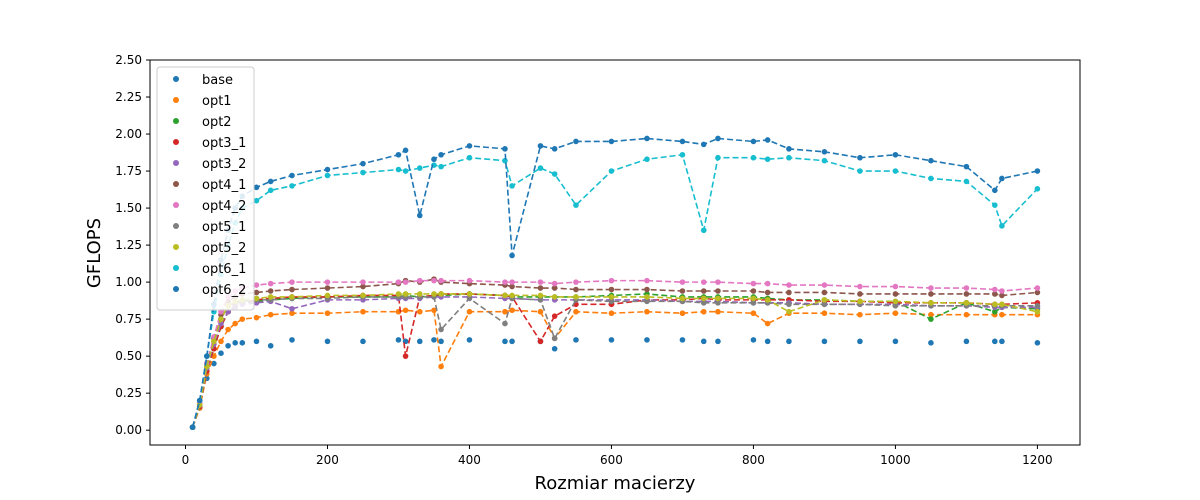 The height and width of the screenshot is (500, 1200). What do you see at coordinates (224, 164) in the screenshot?
I see `legend-label: opt3_2` at bounding box center [224, 164].